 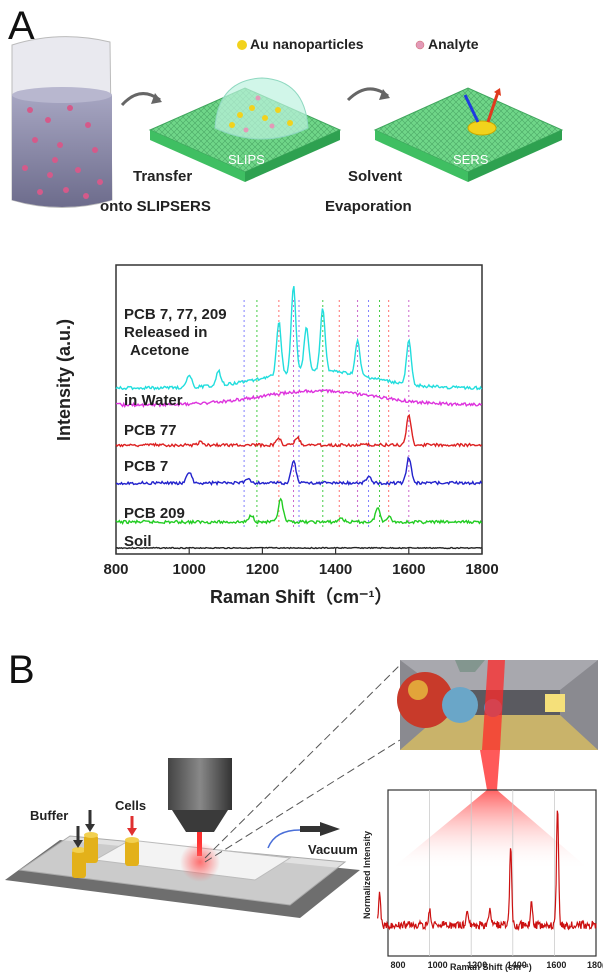 I want to click on sers-platform, so click(x=468, y=134).